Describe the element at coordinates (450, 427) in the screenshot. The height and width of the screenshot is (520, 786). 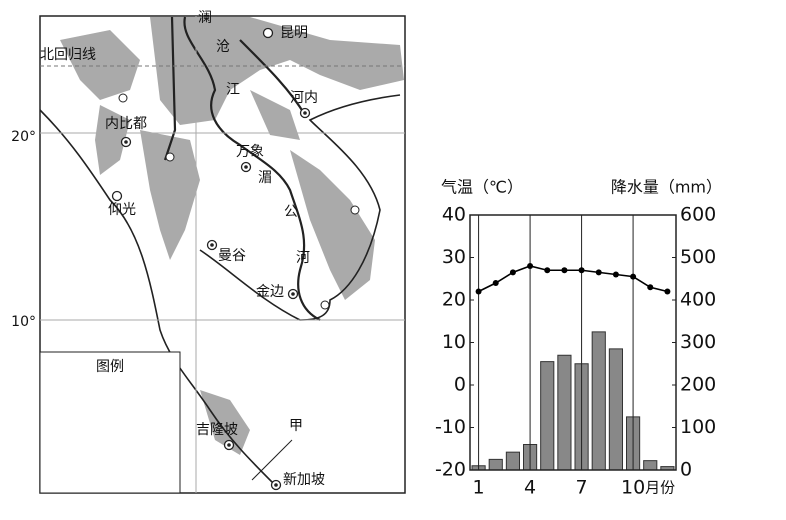
I see `y-tick-label: -10` at that location.